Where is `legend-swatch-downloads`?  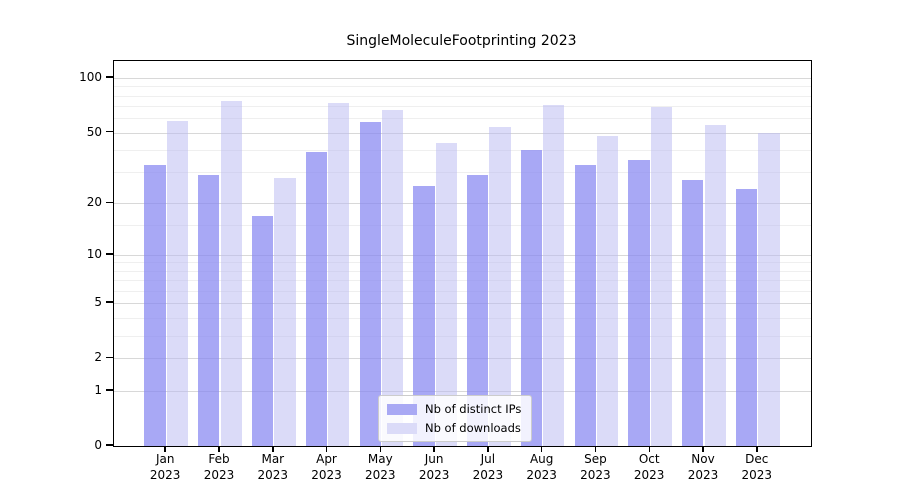 legend-swatch-downloads is located at coordinates (402, 428).